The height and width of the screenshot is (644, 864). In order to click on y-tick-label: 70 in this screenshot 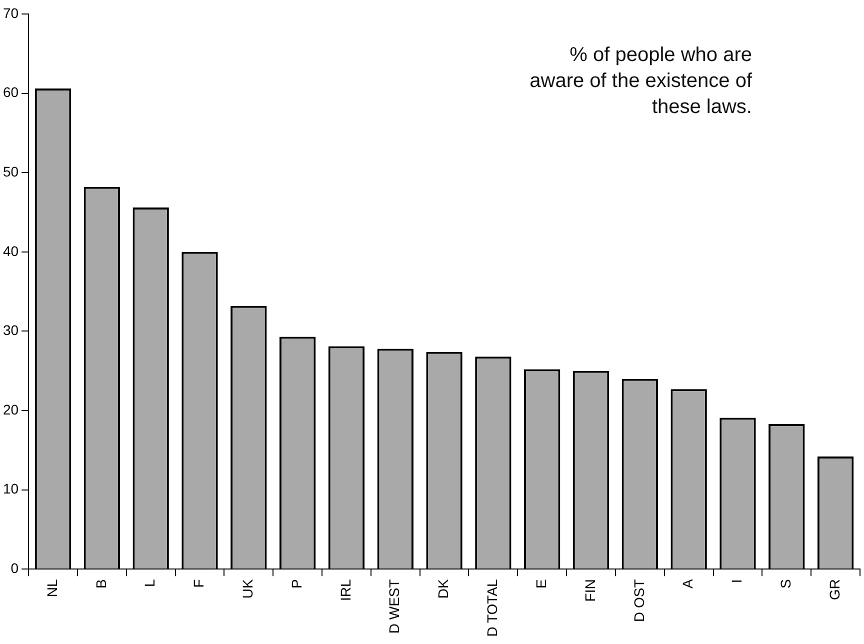, I will do `click(10, 12)`.